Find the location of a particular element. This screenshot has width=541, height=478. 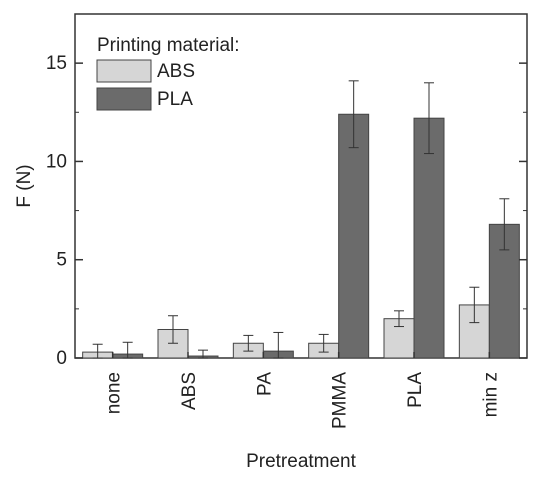

legend-label-pla: PLA is located at coordinates (175, 99).